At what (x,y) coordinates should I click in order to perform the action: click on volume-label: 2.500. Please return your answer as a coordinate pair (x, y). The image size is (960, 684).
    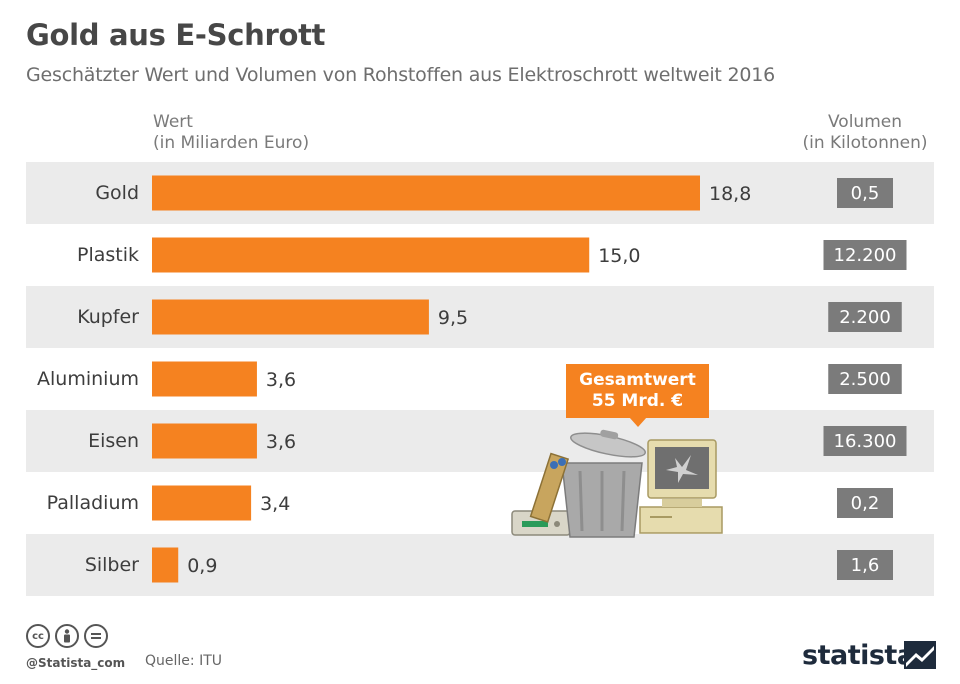
    Looking at the image, I should click on (865, 379).